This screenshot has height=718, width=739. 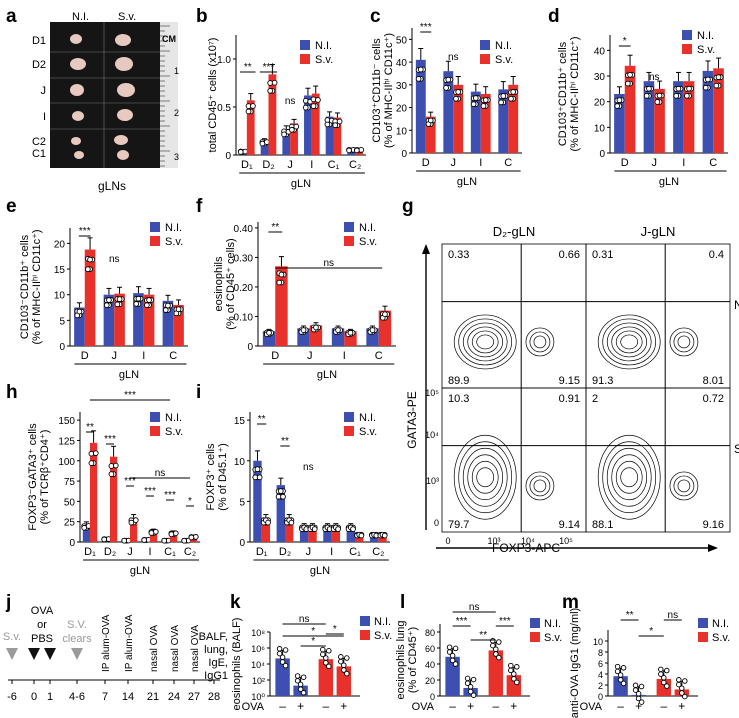 I want to click on y-axis-label: (% of CD45⁺), so click(x=413, y=660).